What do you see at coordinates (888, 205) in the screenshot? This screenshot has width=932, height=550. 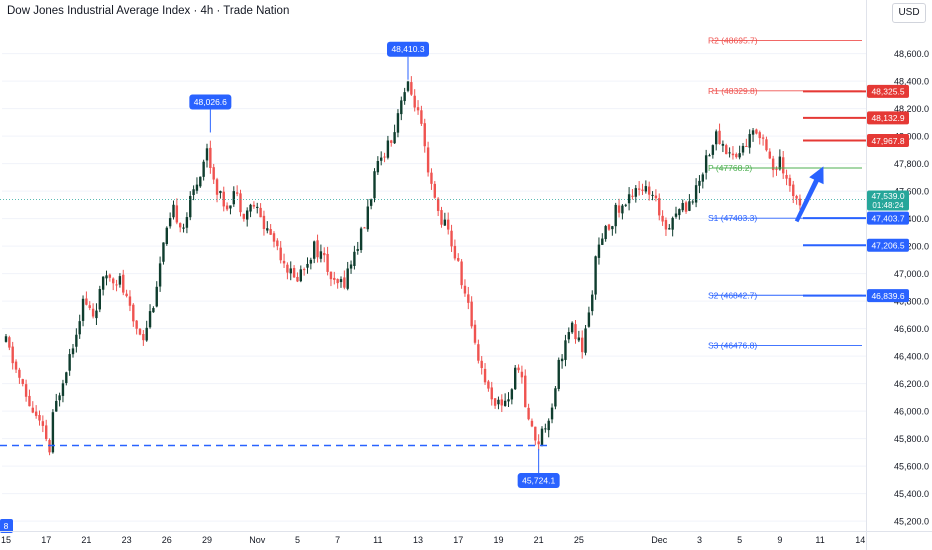 I see `countdown-label: 01:48:24` at bounding box center [888, 205].